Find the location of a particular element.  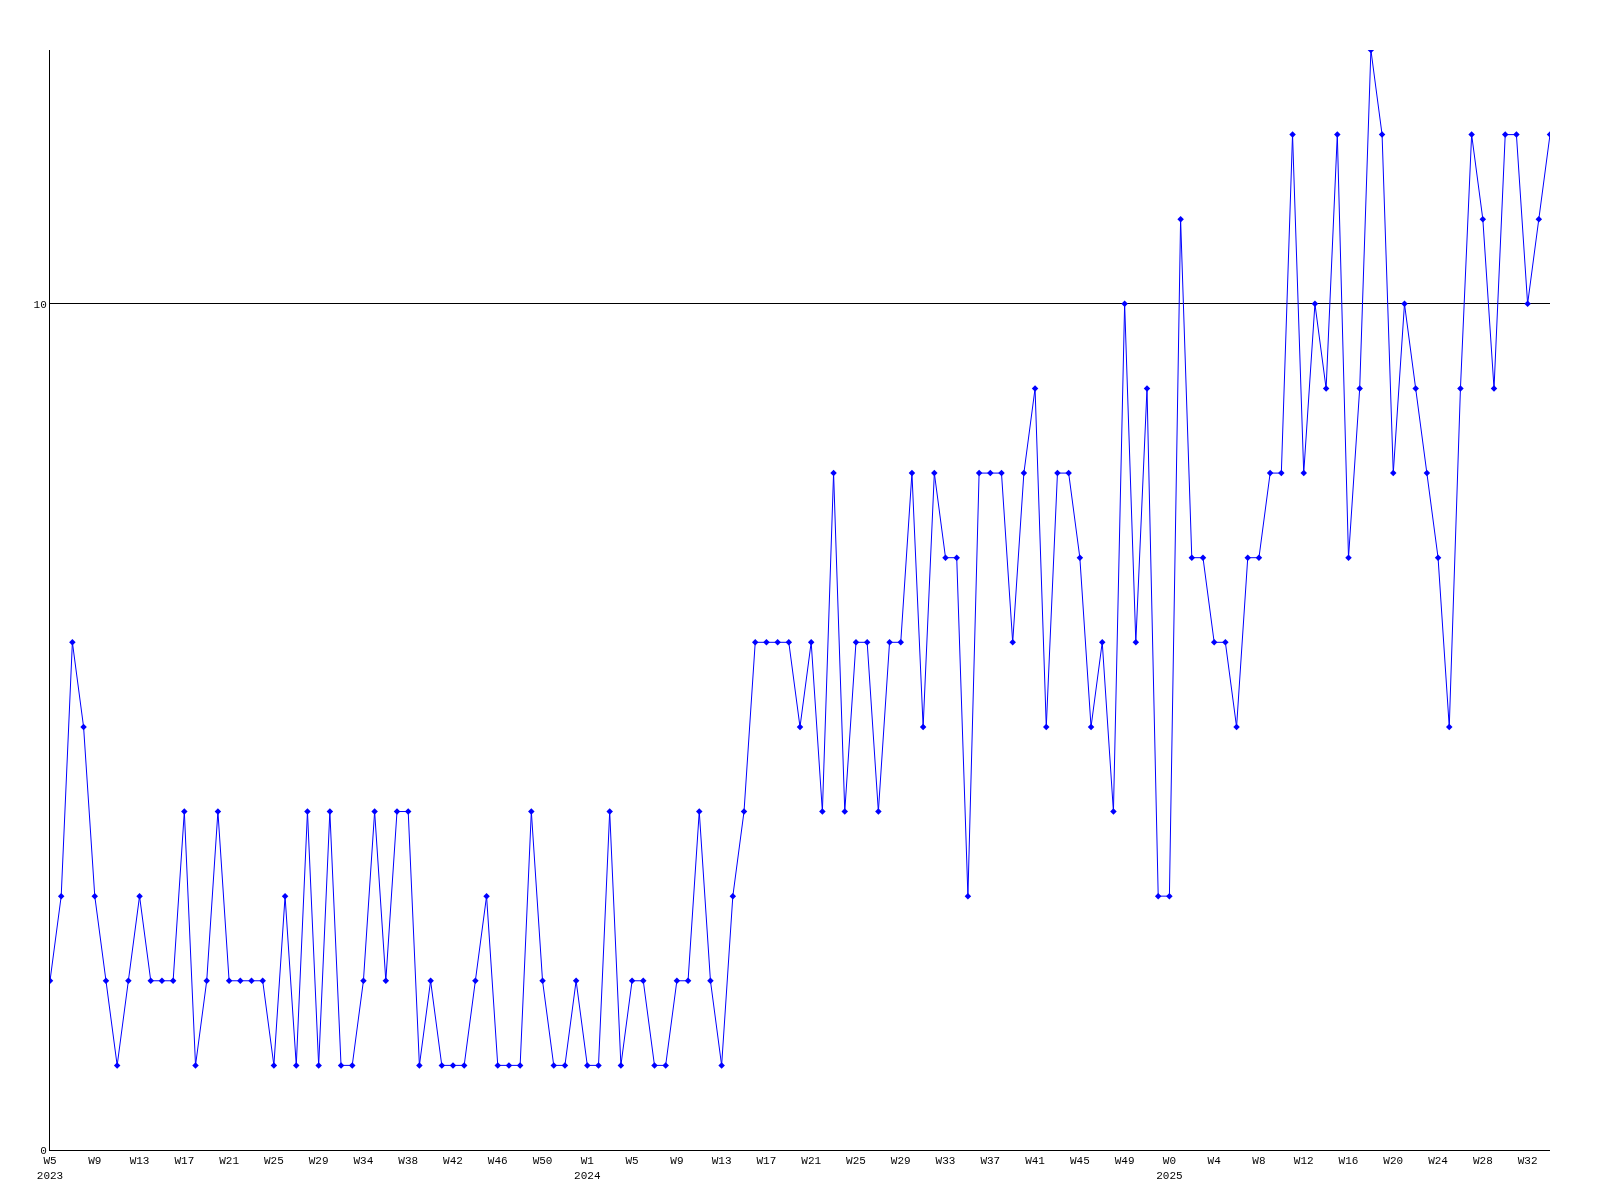

x-tick-label: W16 is located at coordinates (1348, 1161).